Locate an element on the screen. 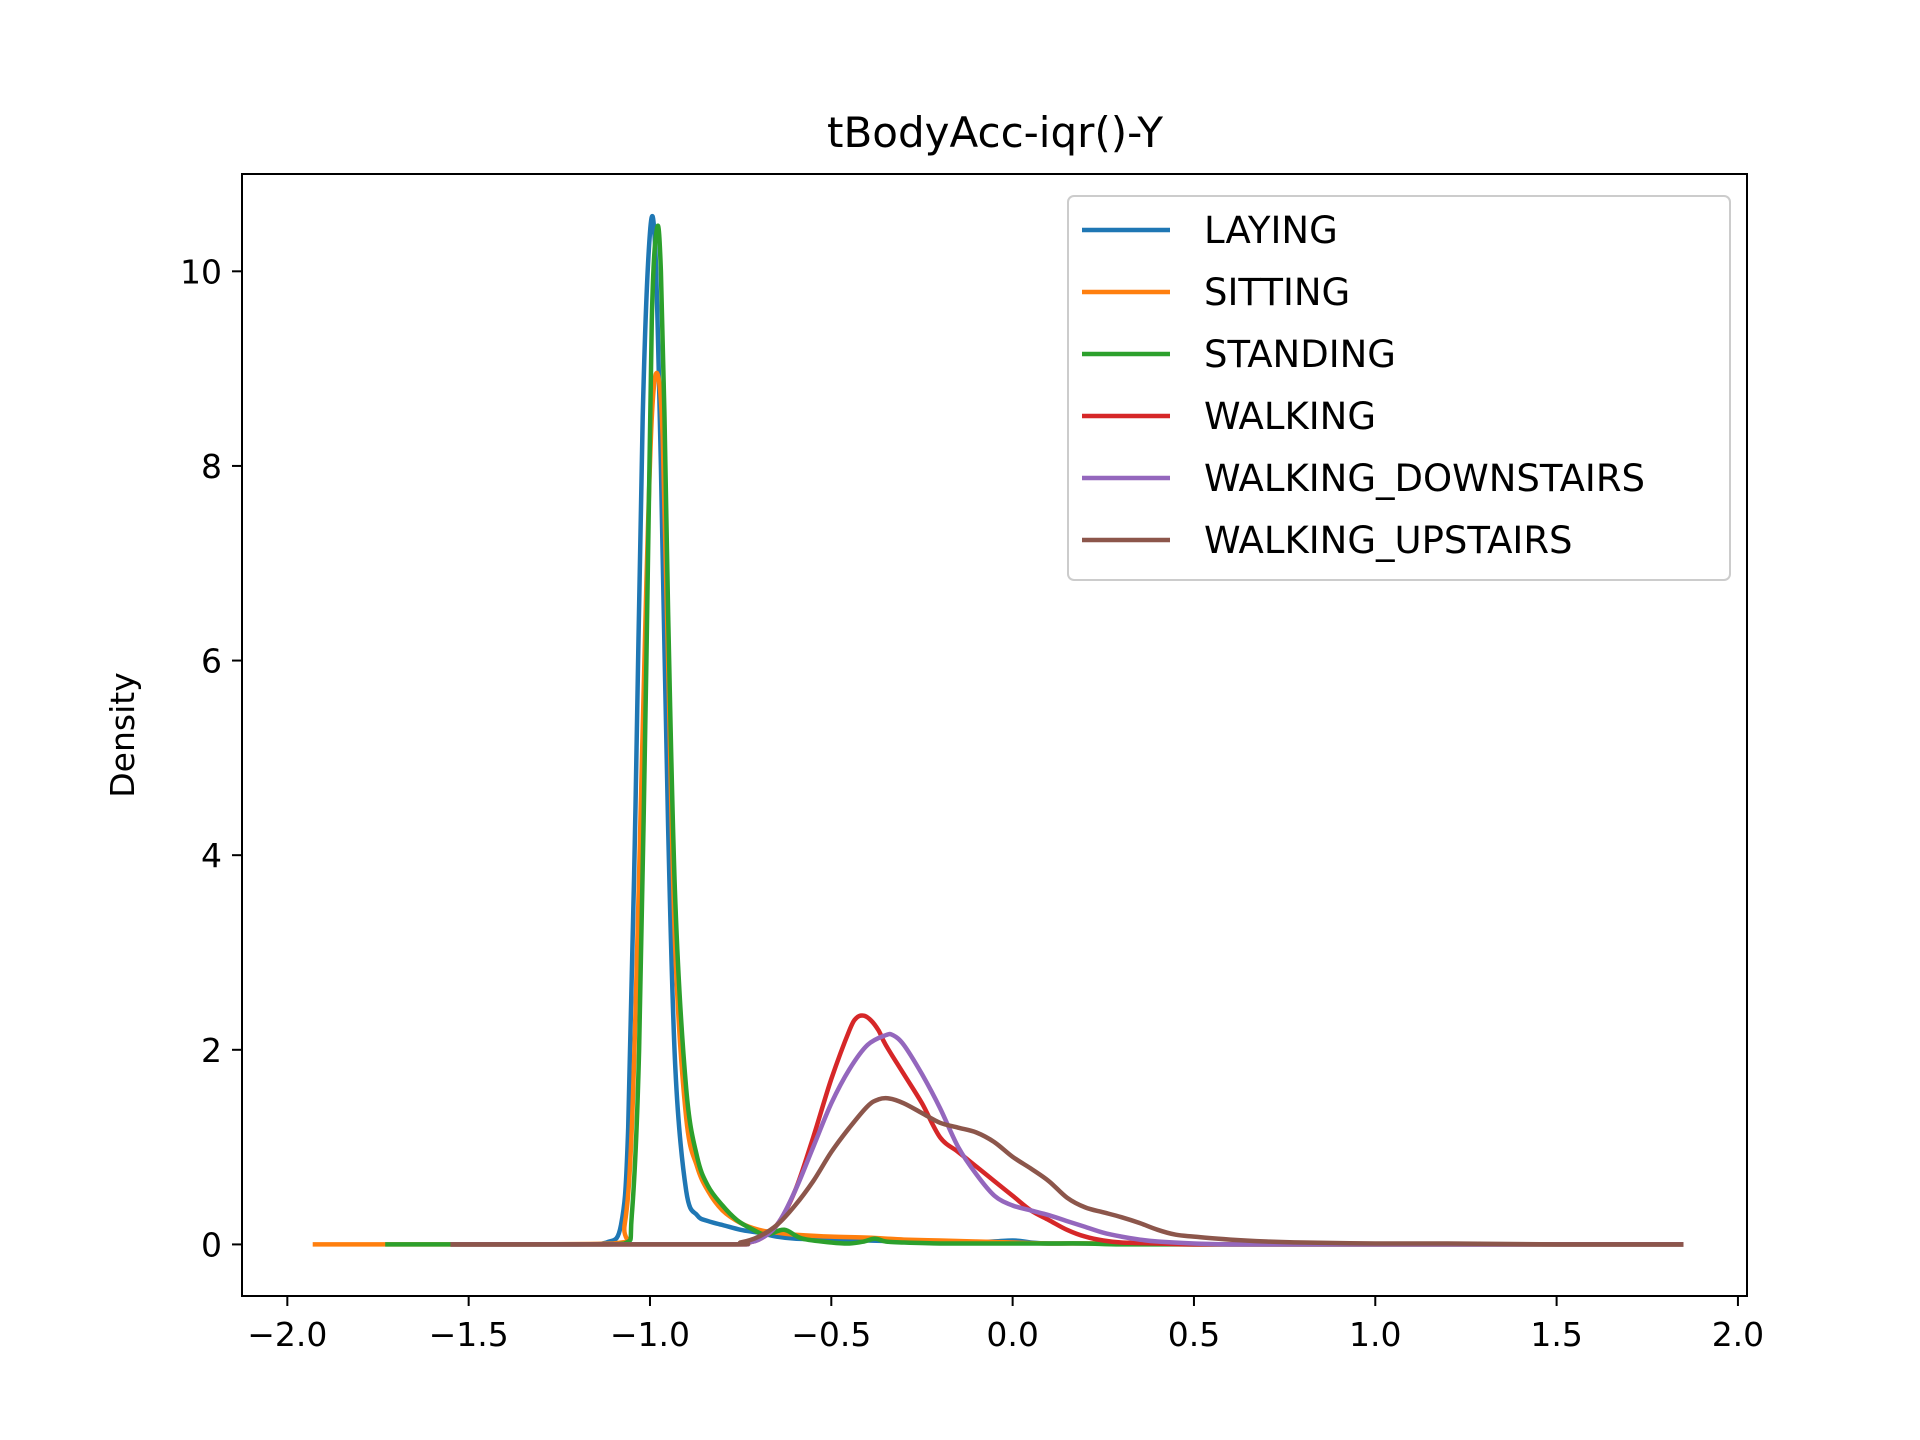  x-tick-label: −0.5 is located at coordinates (831, 1334).